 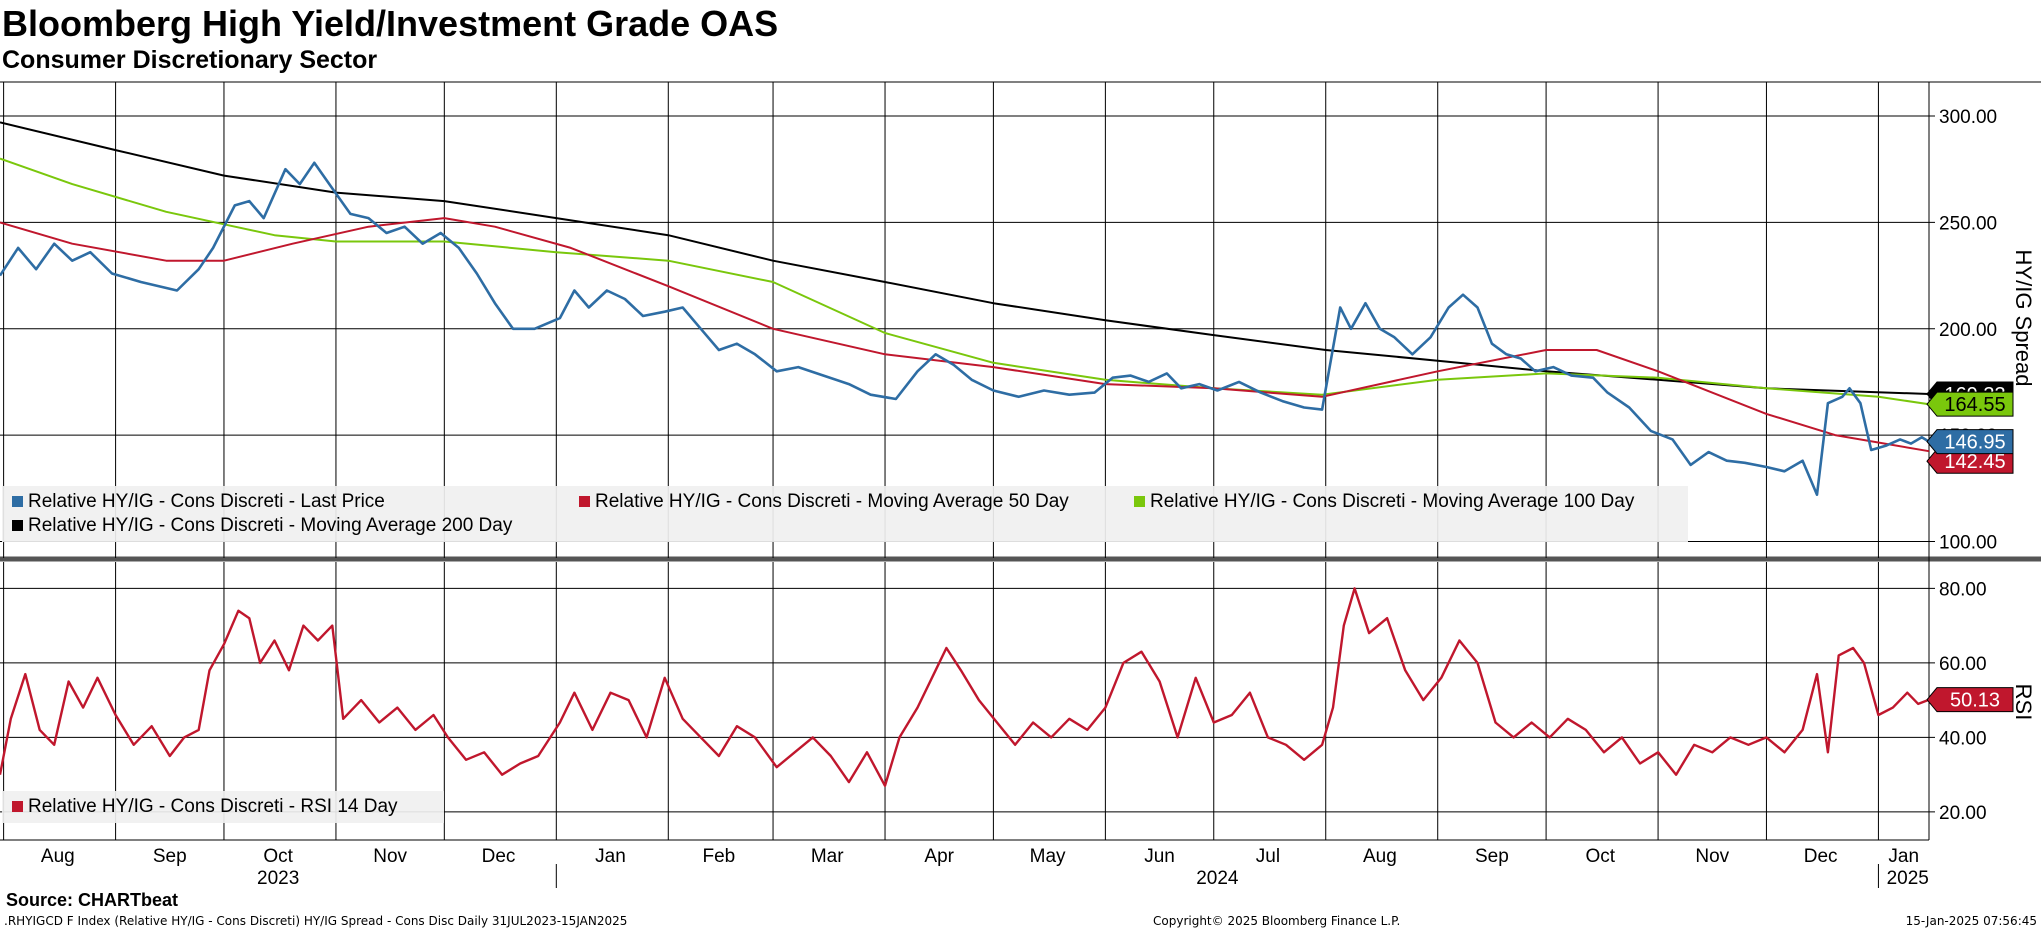 I want to click on value-tag-ma100-text: 164.55, so click(x=1974, y=405).